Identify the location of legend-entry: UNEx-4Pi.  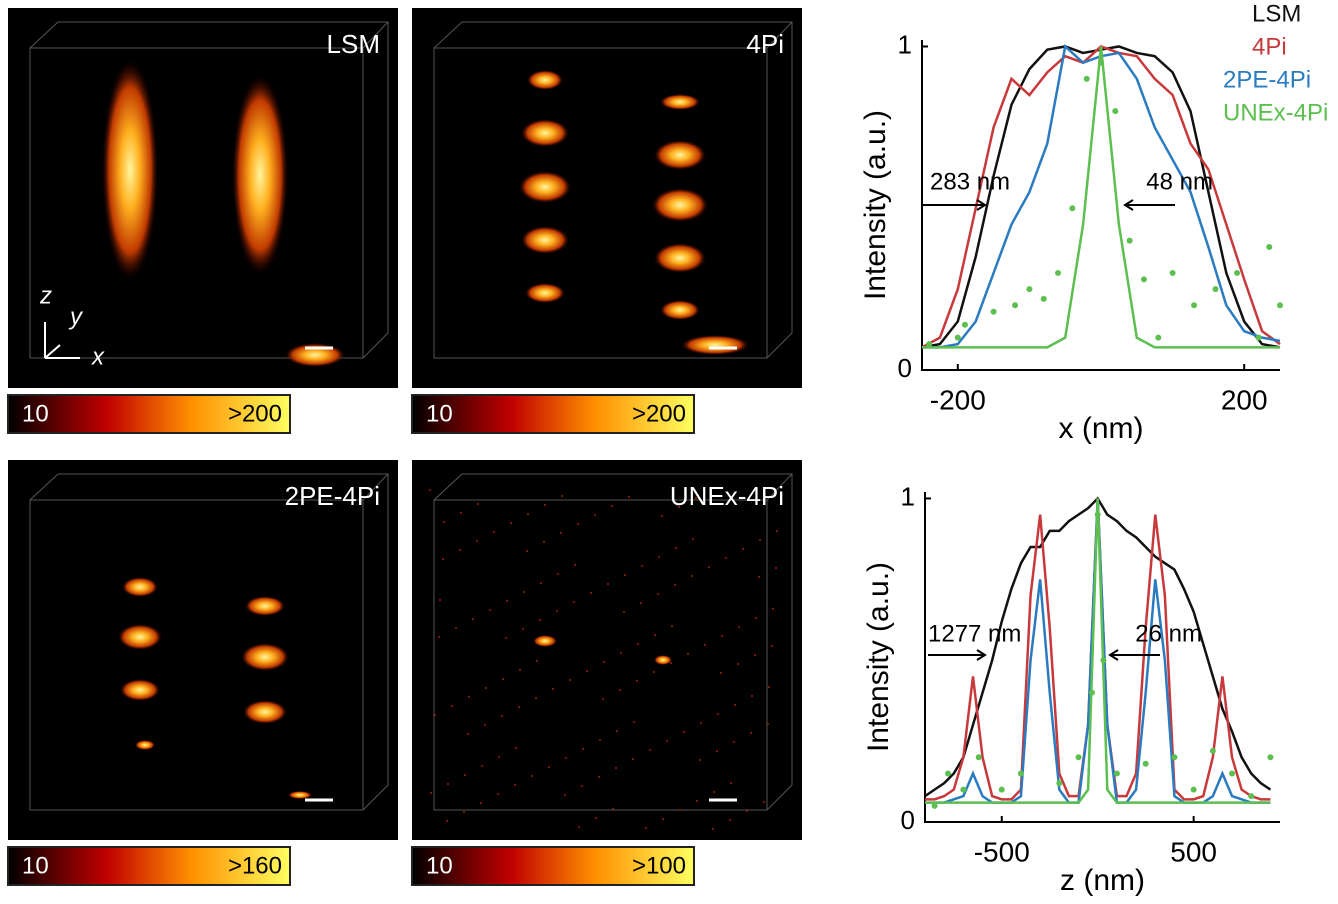
(1275, 112).